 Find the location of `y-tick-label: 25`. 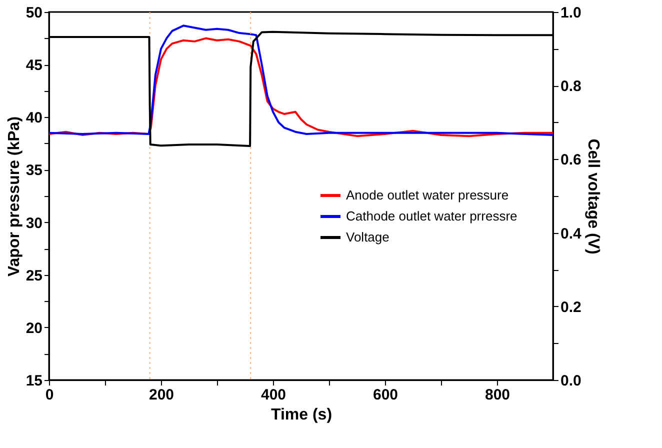

y-tick-label: 25 is located at coordinates (34, 275).